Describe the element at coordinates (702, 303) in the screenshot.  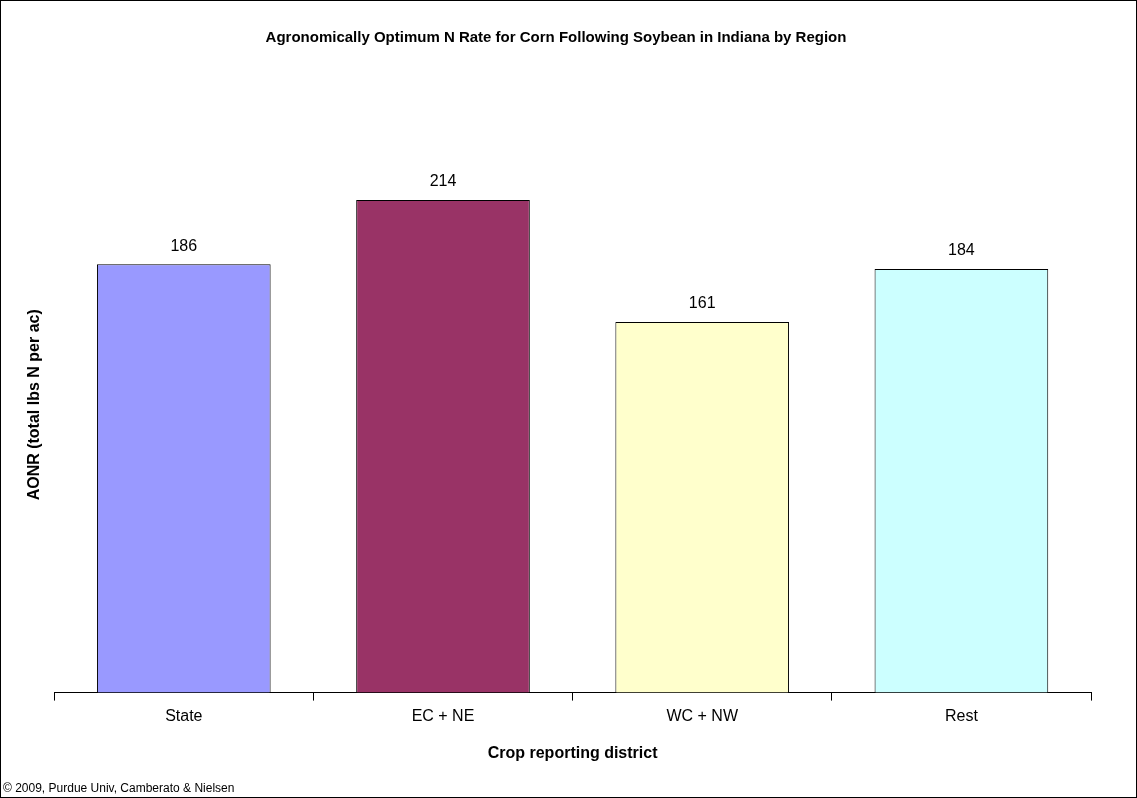
I see `data-label: 161` at that location.